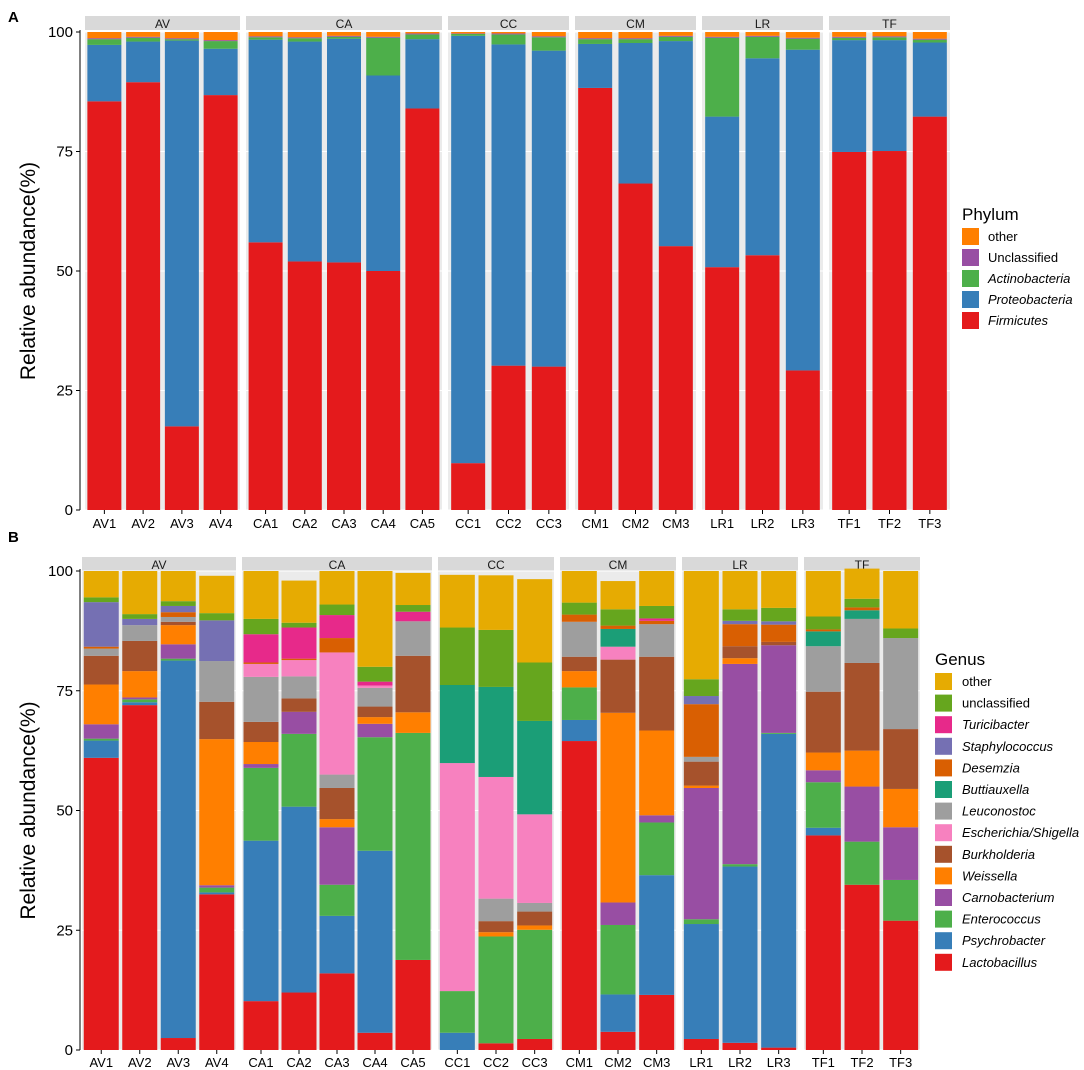  I want to click on bar-segment-staphylococcus, so click(701, 700).